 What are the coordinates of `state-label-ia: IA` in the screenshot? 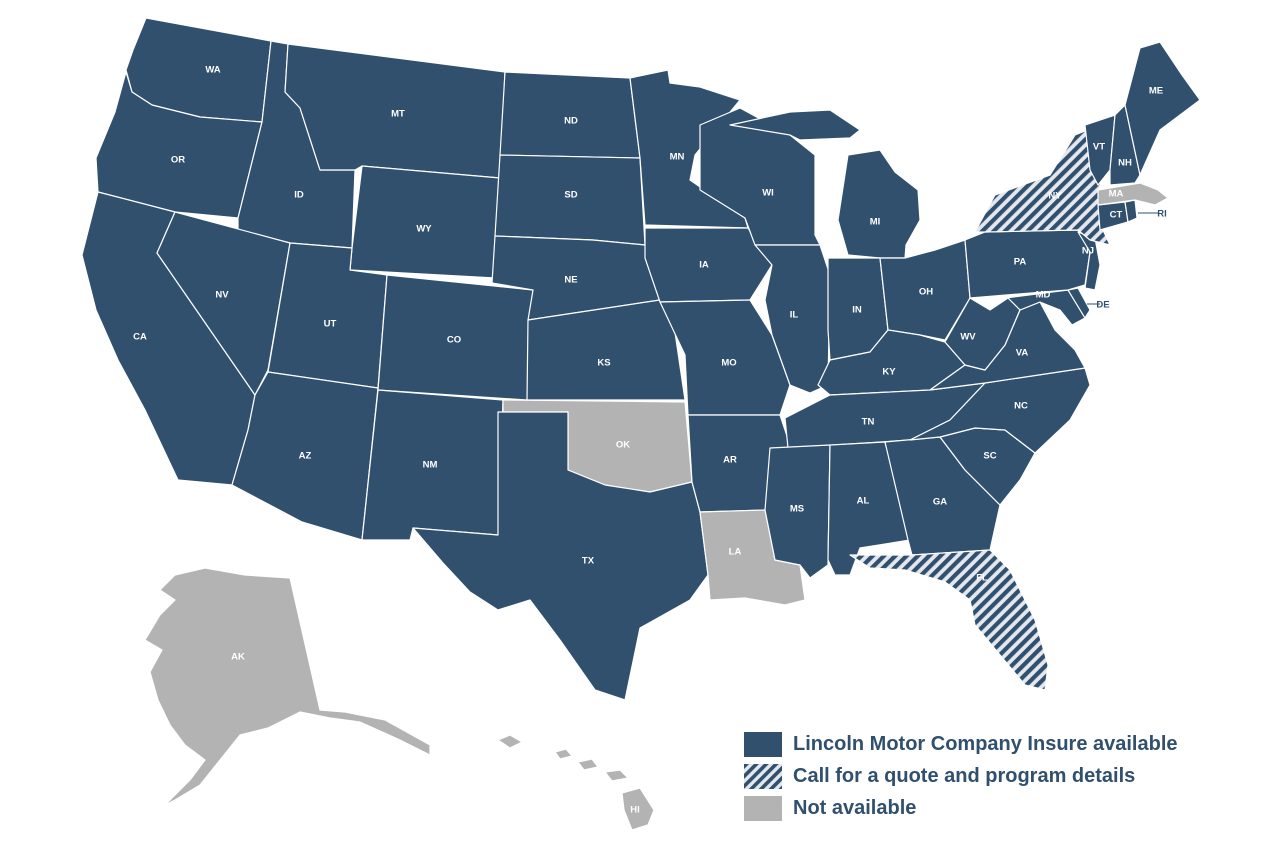 It's located at (704, 265).